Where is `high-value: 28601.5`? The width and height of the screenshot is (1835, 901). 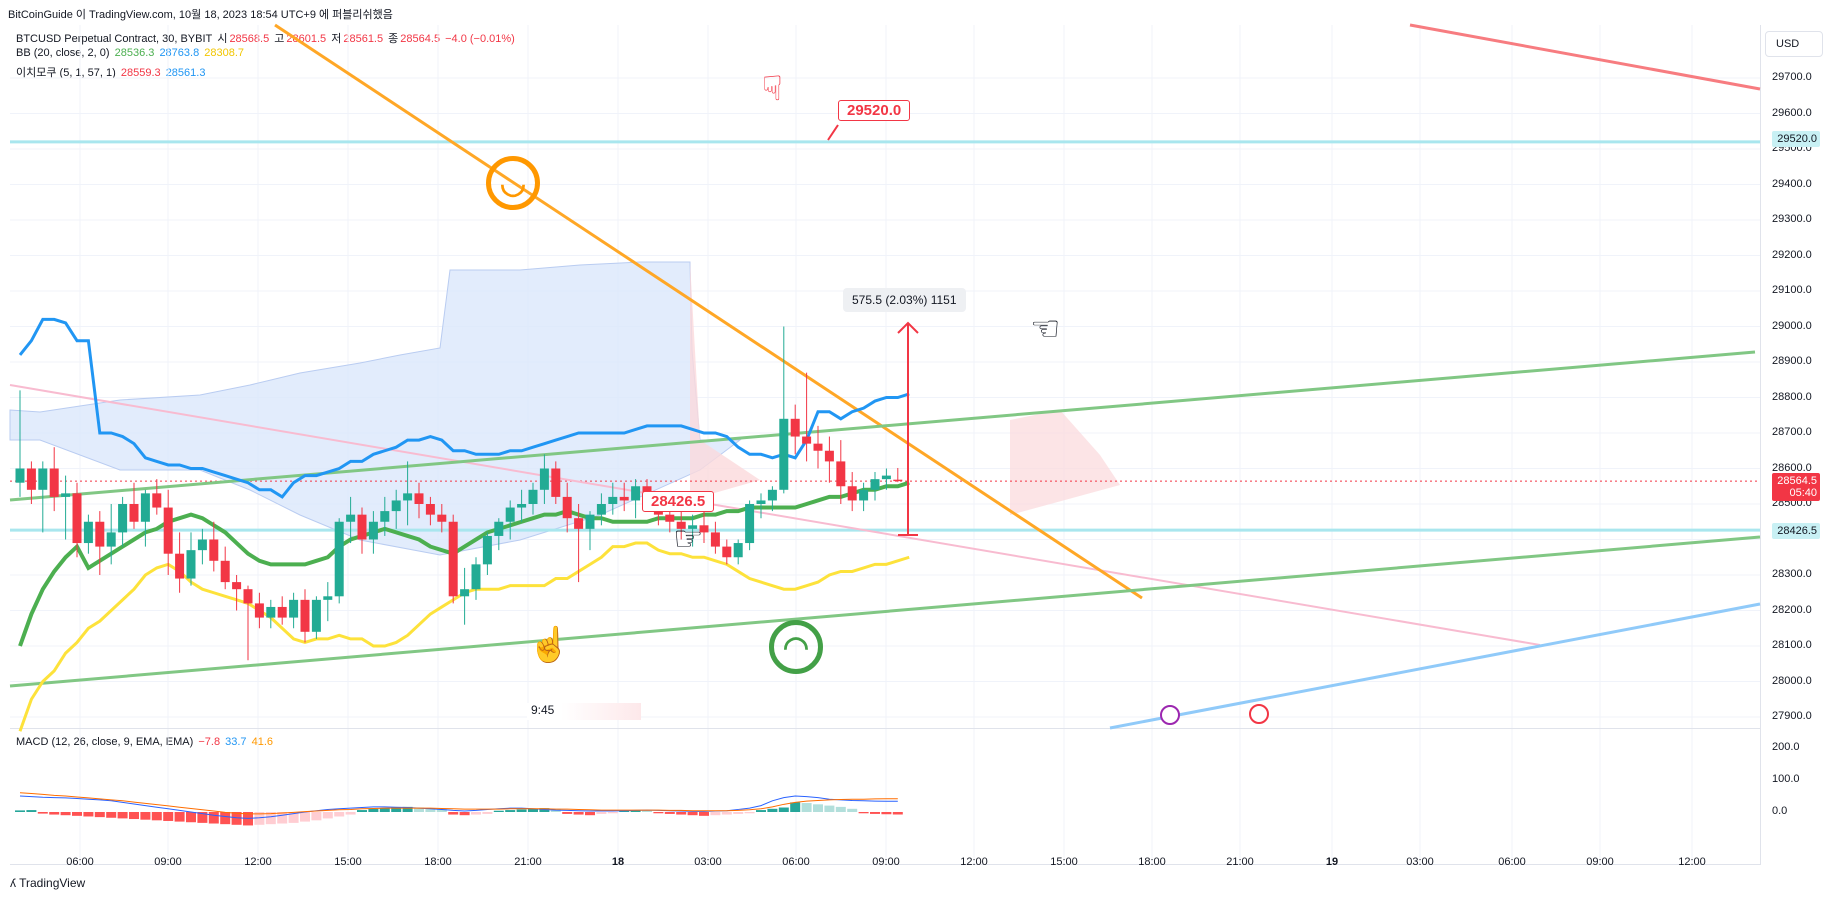 high-value: 28601.5 is located at coordinates (306, 39).